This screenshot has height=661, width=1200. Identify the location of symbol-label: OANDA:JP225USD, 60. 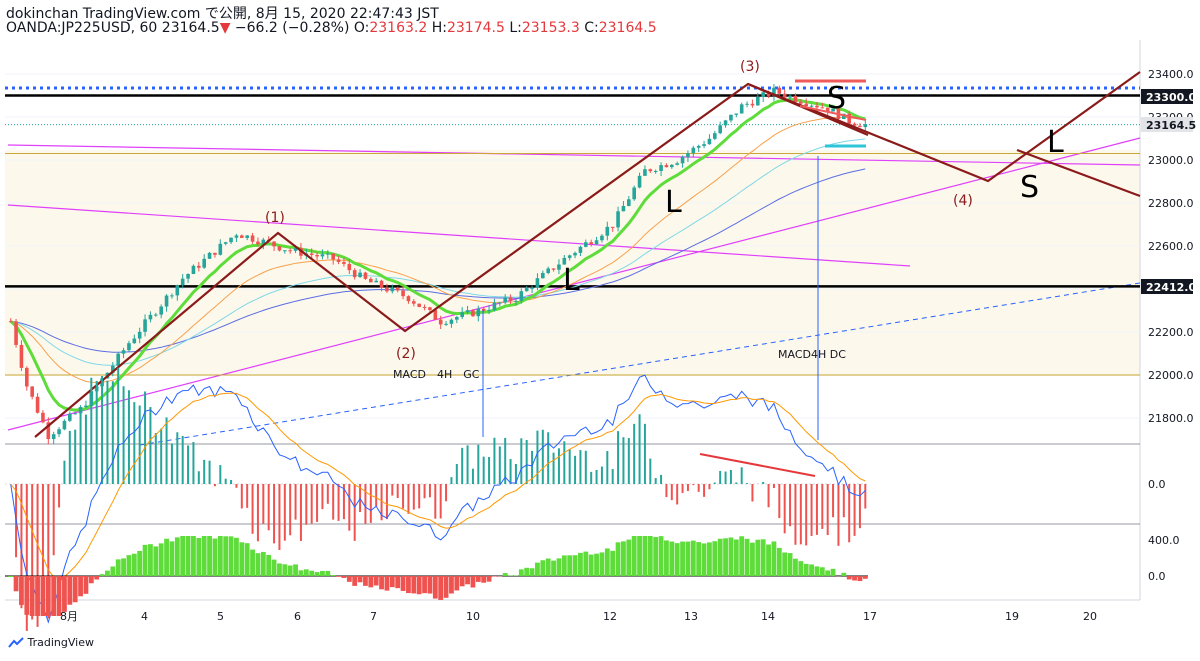
(82, 28).